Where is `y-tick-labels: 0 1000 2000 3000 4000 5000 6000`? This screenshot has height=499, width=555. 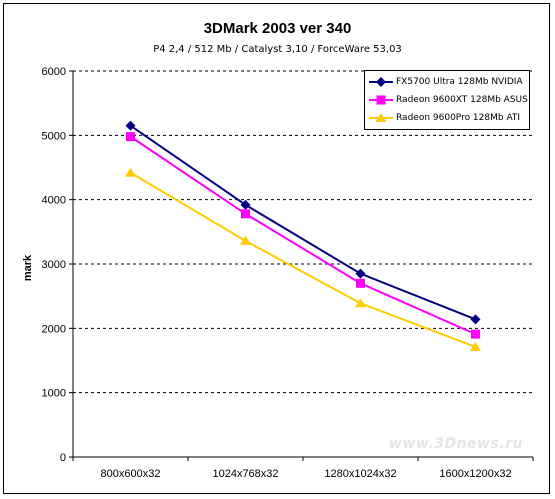
y-tick-labels: 0 1000 2000 3000 4000 5000 6000 is located at coordinates (54, 265).